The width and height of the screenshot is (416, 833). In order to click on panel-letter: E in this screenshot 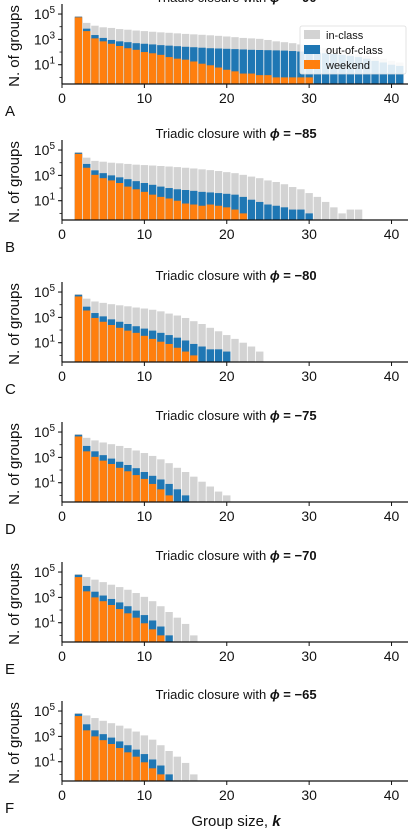, I will do `click(10, 669)`.